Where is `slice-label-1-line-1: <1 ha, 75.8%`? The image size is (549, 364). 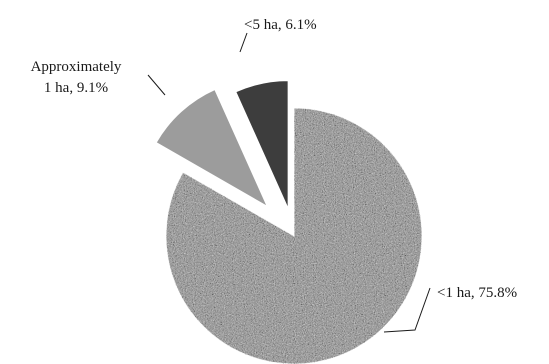 slice-label-1-line-1: <1 ha, 75.8% is located at coordinates (477, 293).